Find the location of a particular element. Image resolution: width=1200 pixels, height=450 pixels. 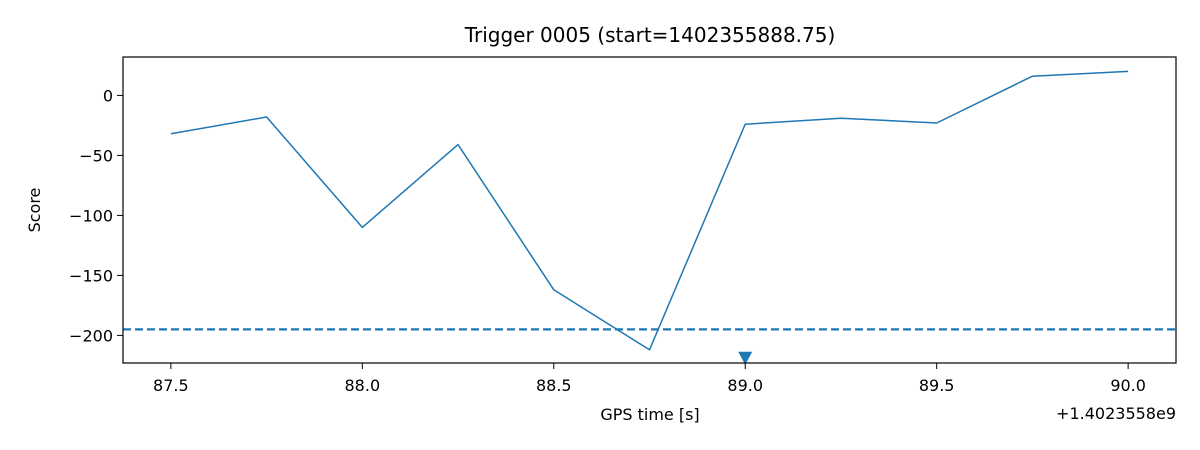

y-axis-label: Score is located at coordinates (34, 210).